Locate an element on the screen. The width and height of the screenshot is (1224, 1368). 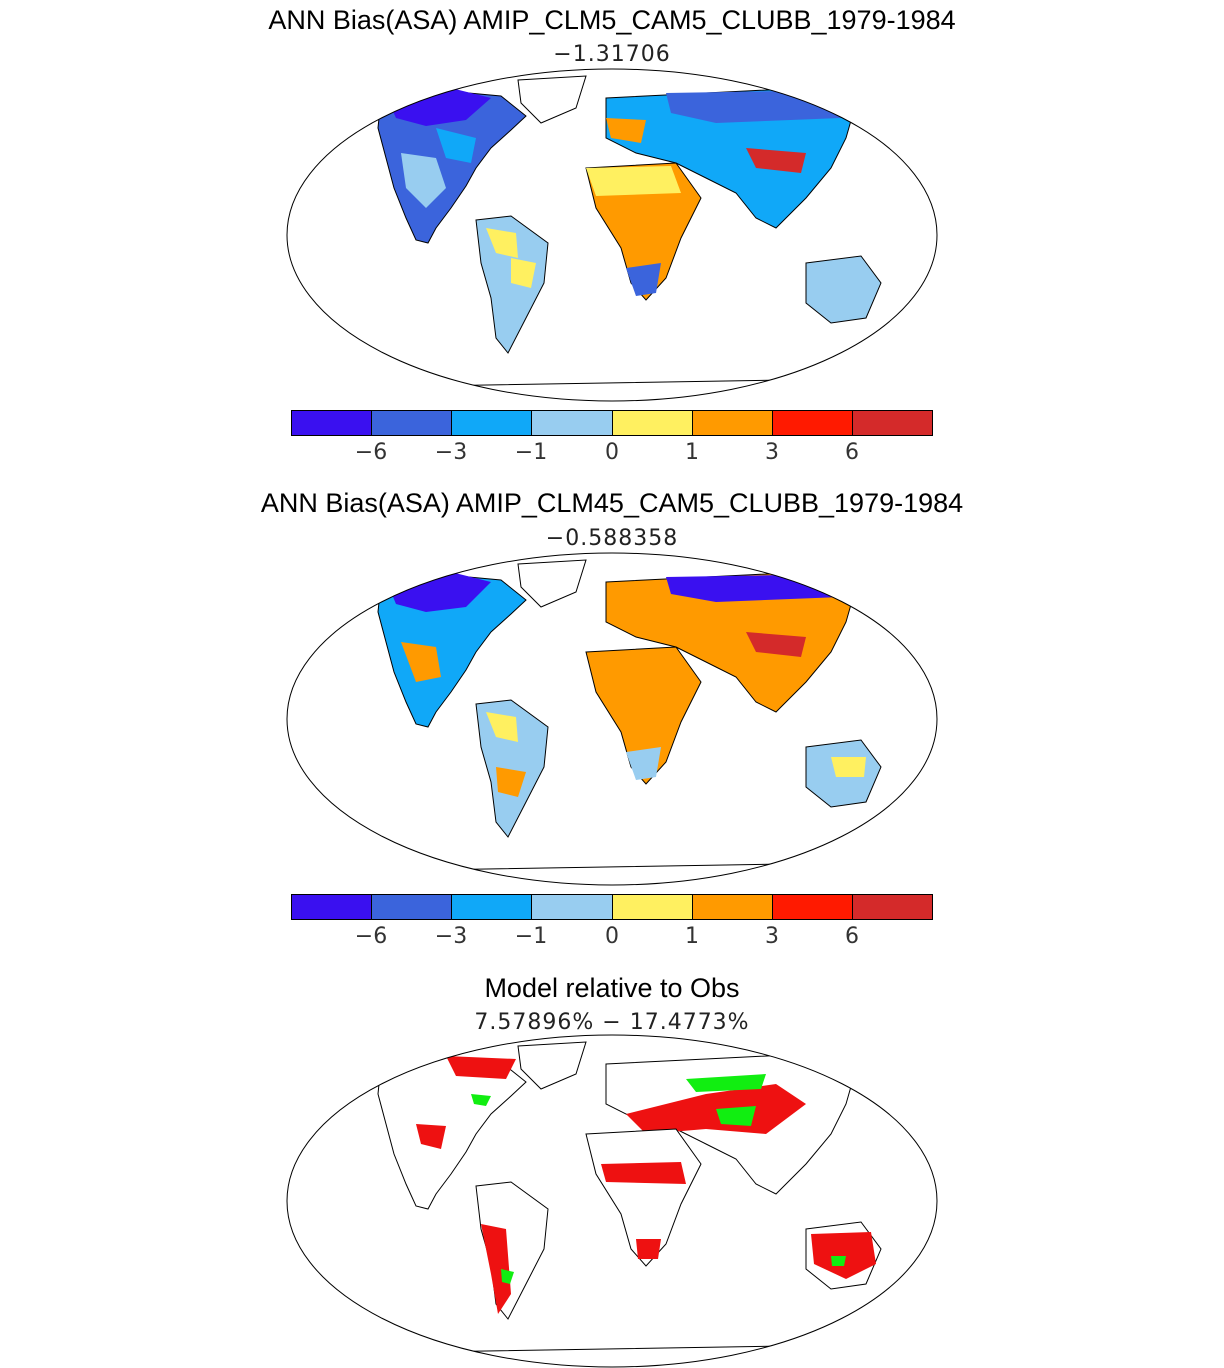
panel2-colorbar-ticks: −6 −3 −1 0 1 3 6 is located at coordinates (612, 938).